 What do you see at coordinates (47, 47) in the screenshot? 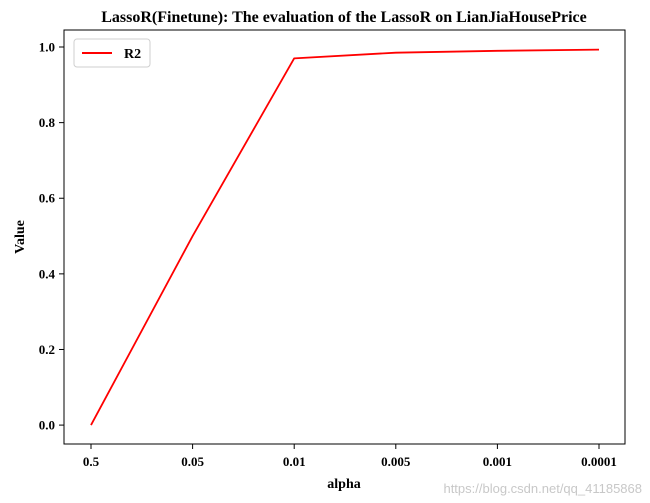
I see `y-tick-label: 1.0` at bounding box center [47, 47].